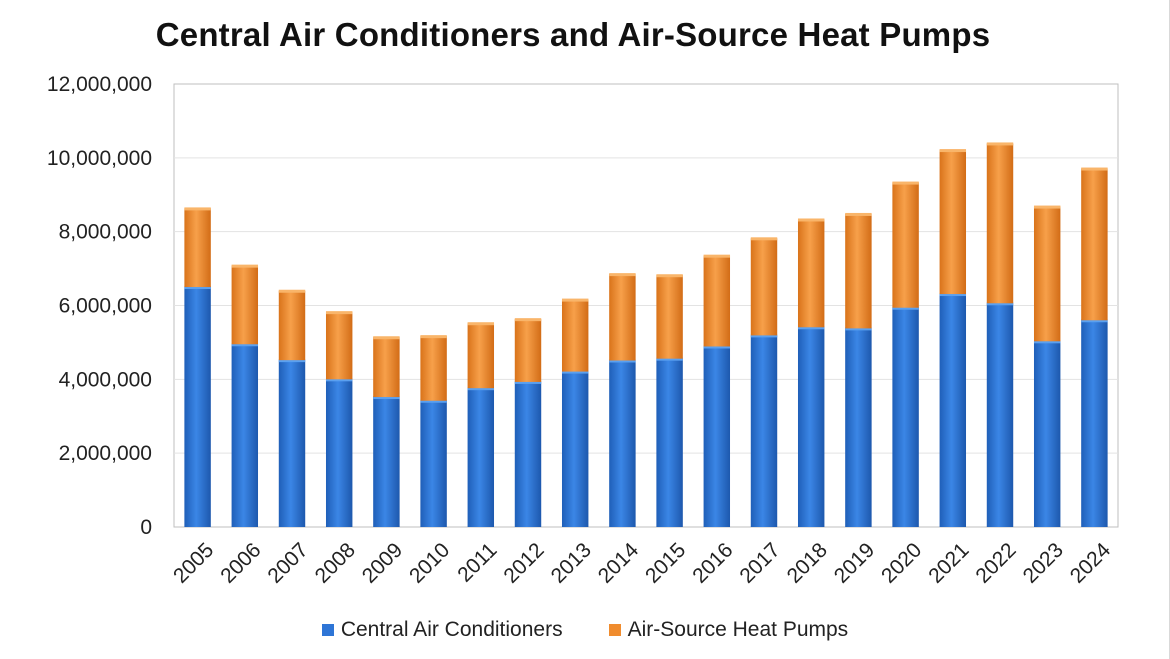 This screenshot has height=659, width=1170. I want to click on x-tick-label: 2024, so click(1091, 563).